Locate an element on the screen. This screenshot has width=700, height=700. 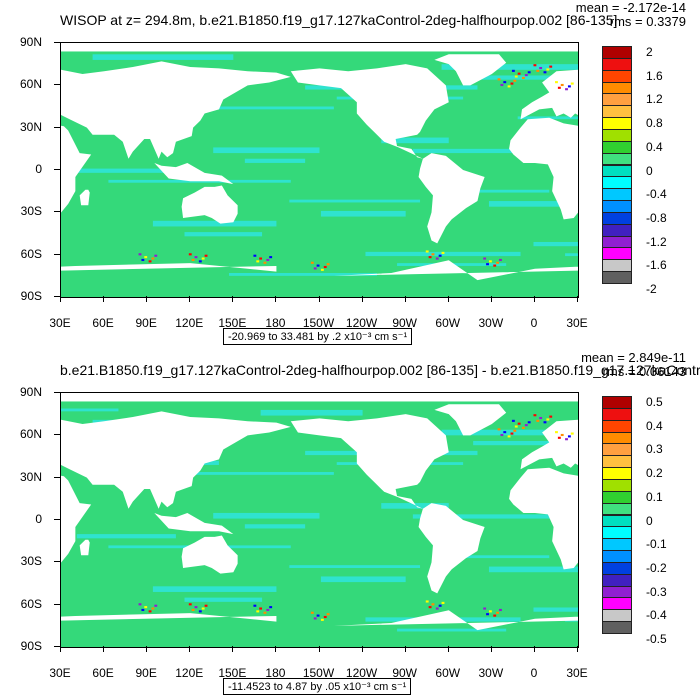
range-label: -20.969 to 33.481 by .2 x10⁻³ cm s⁻¹ is located at coordinates (318, 336).